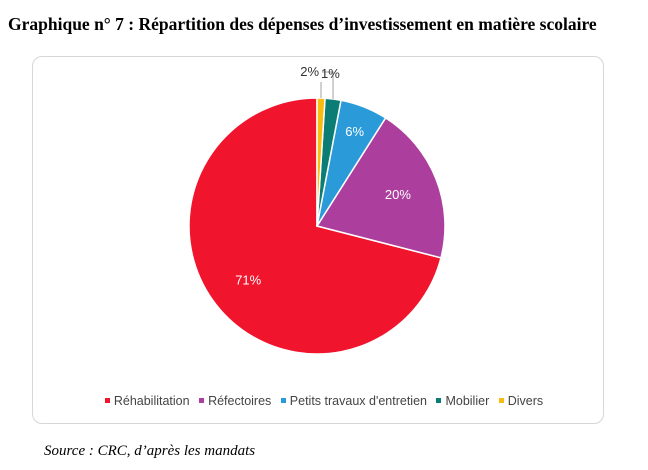 This screenshot has height=470, width=648. I want to click on legend-label: Petits travaux d'entretien, so click(358, 401).